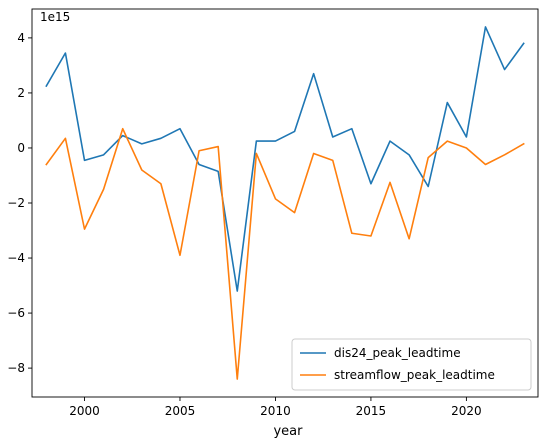 This screenshot has height=448, width=546. Describe the element at coordinates (16, 368) in the screenshot. I see `y-tick-label: −8` at that location.